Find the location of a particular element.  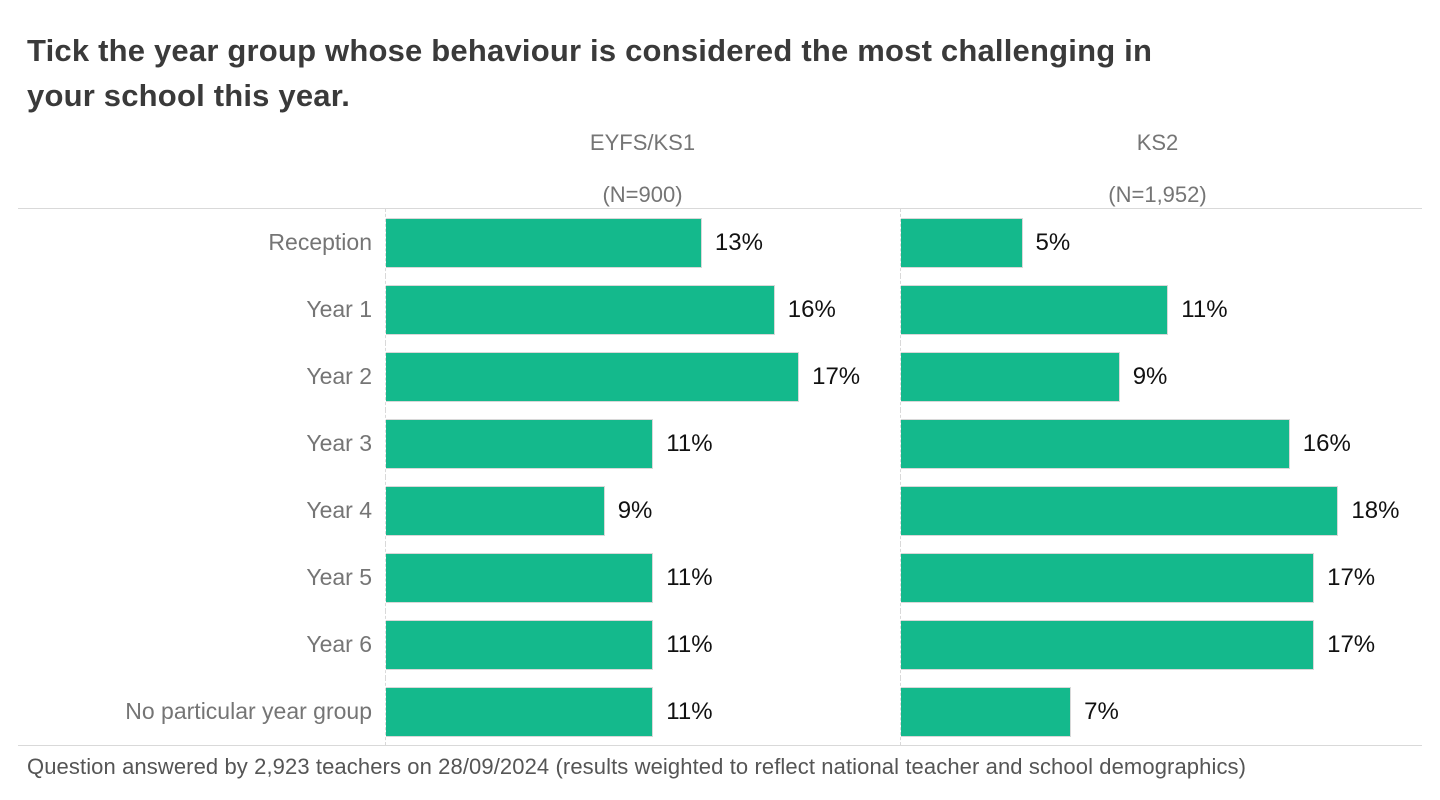

chart-row: Year 5 11% 17% is located at coordinates (720, 577).